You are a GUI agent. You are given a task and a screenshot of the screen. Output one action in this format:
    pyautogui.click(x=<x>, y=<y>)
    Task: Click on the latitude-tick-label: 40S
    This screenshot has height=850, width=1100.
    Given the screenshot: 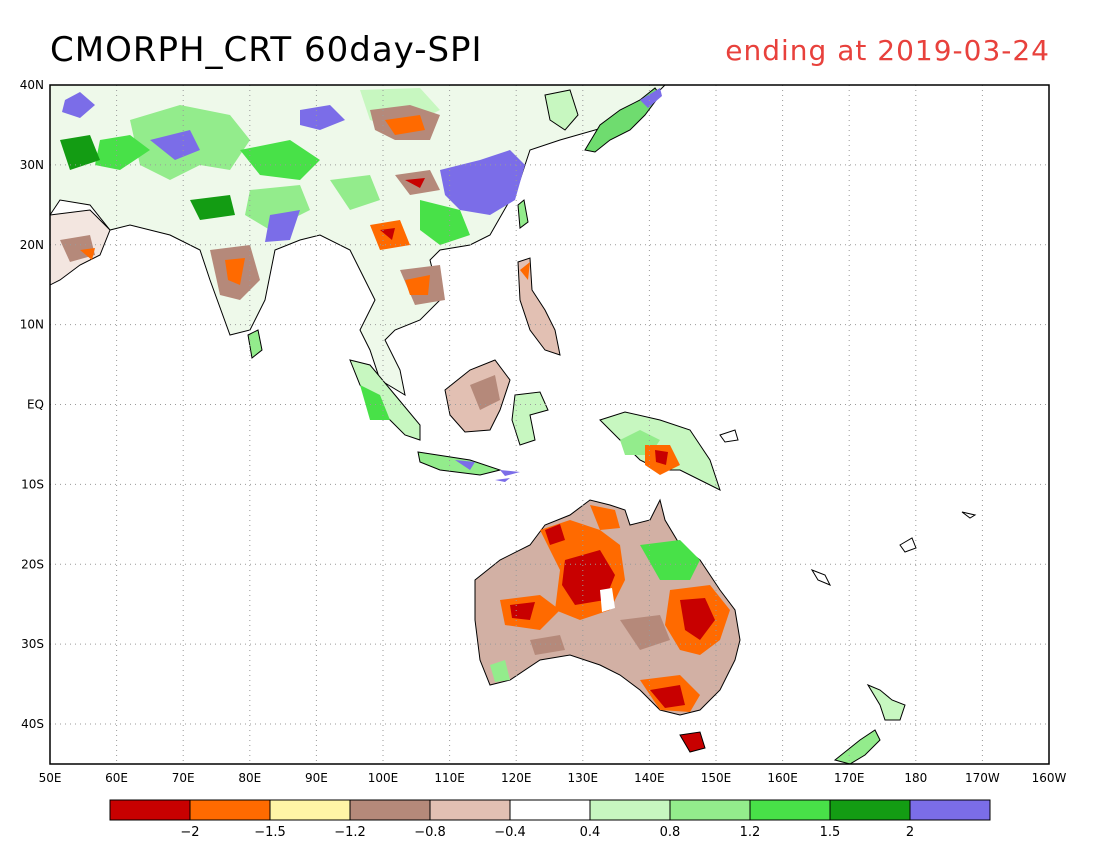 What is the action you would take?
    pyautogui.click(x=32, y=724)
    